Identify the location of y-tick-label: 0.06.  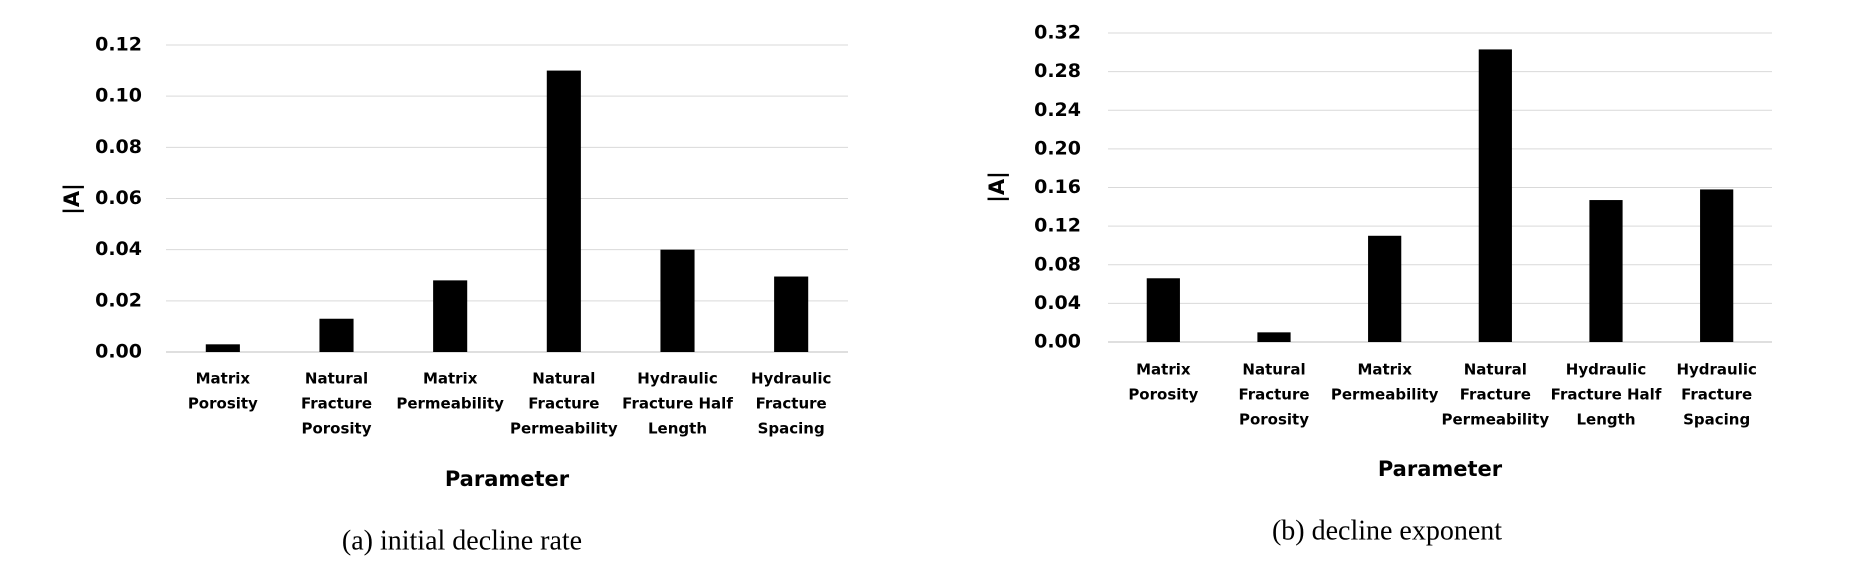
(118, 198).